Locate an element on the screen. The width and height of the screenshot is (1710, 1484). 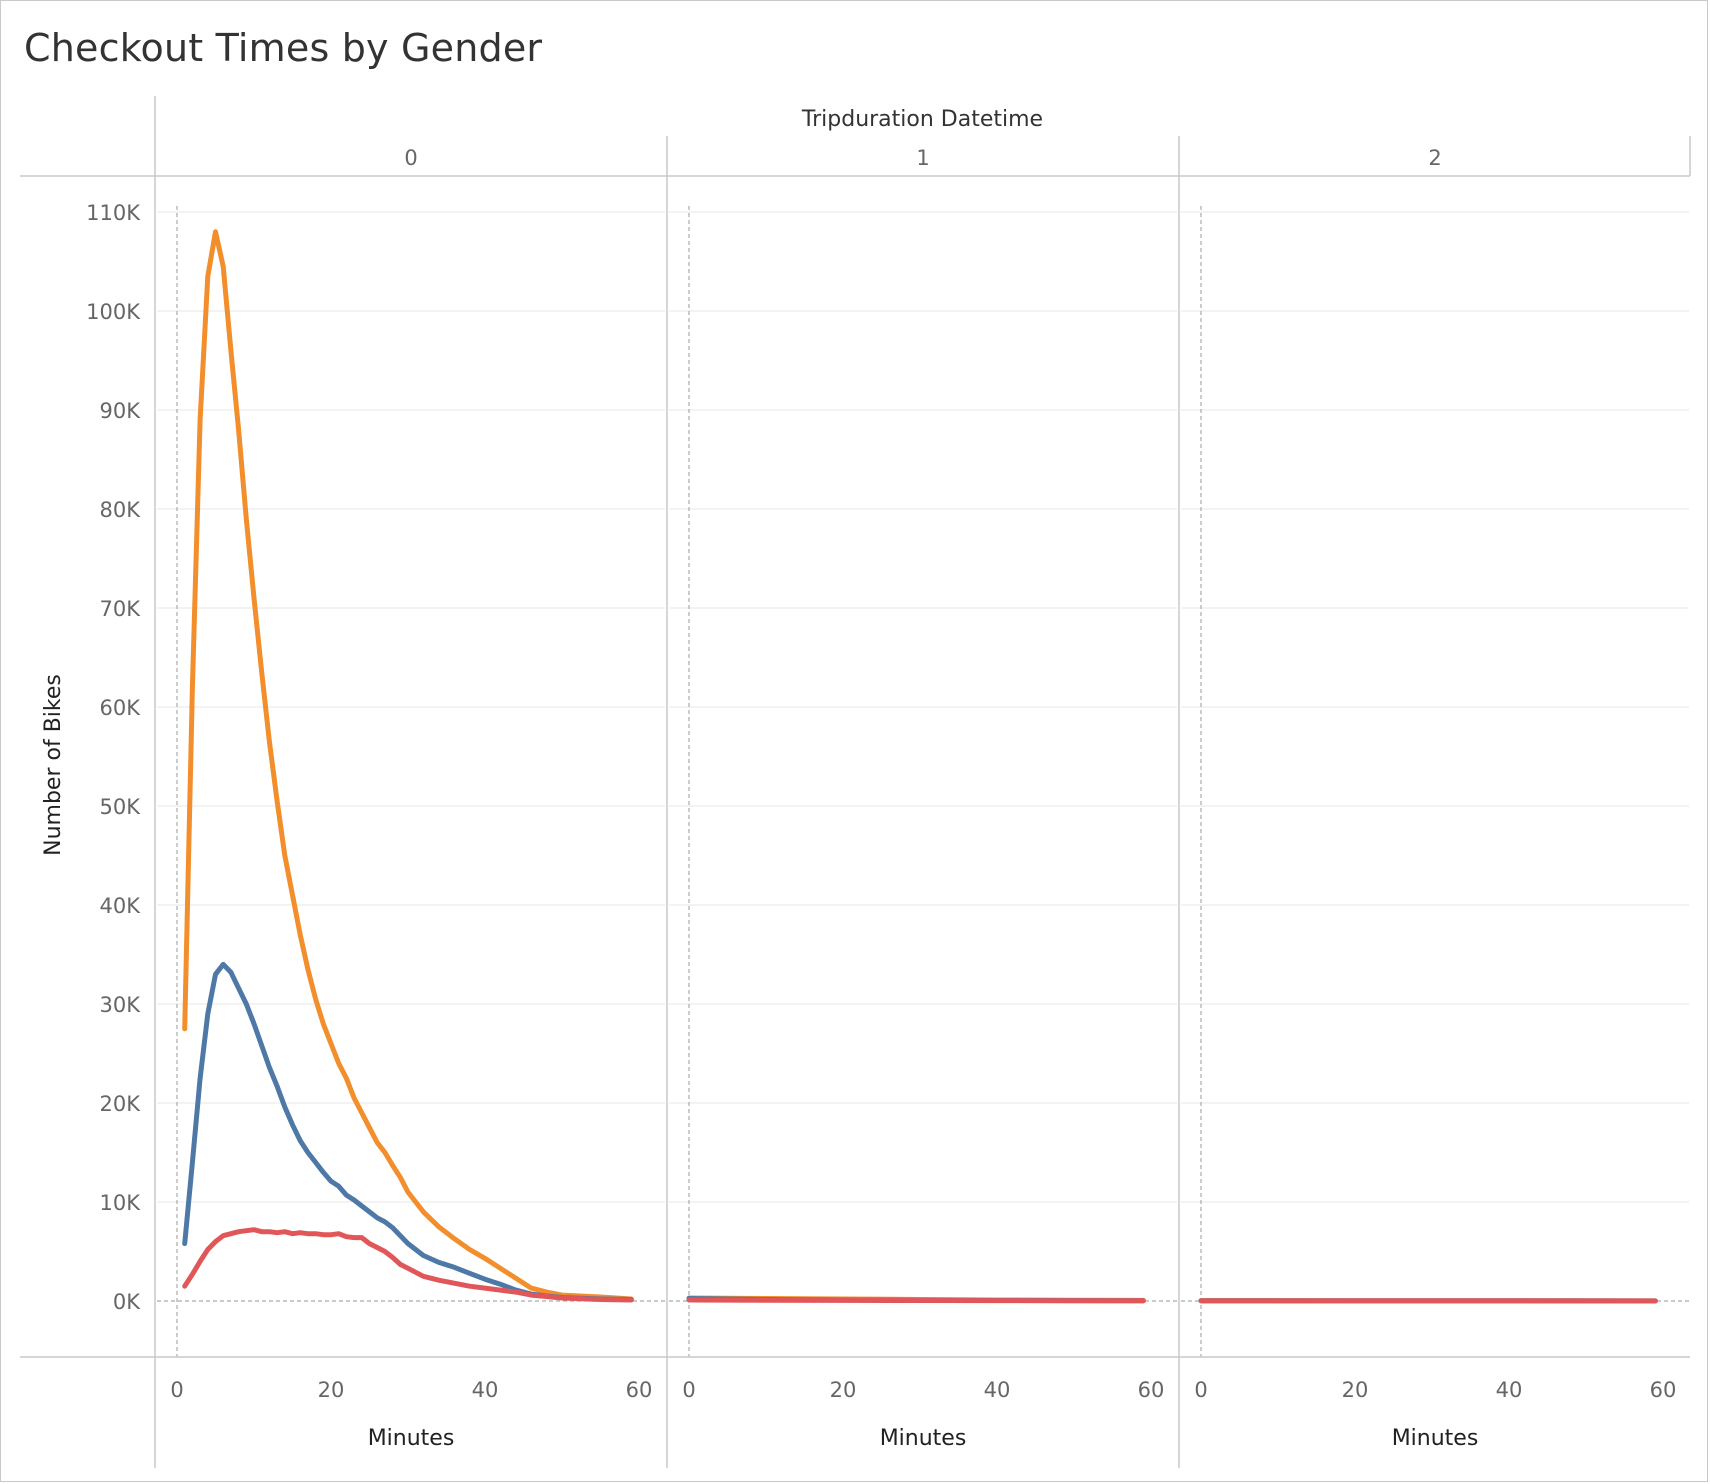
panel-header: 2 is located at coordinates (1434, 158).